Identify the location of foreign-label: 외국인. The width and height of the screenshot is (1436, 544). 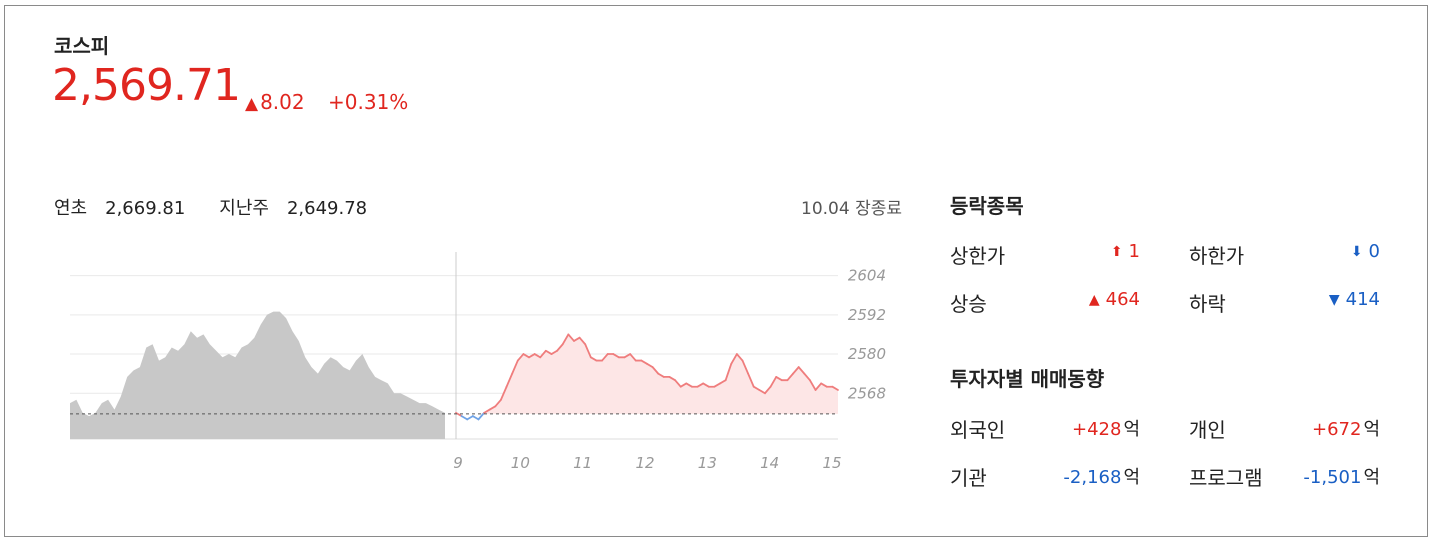
(978, 430).